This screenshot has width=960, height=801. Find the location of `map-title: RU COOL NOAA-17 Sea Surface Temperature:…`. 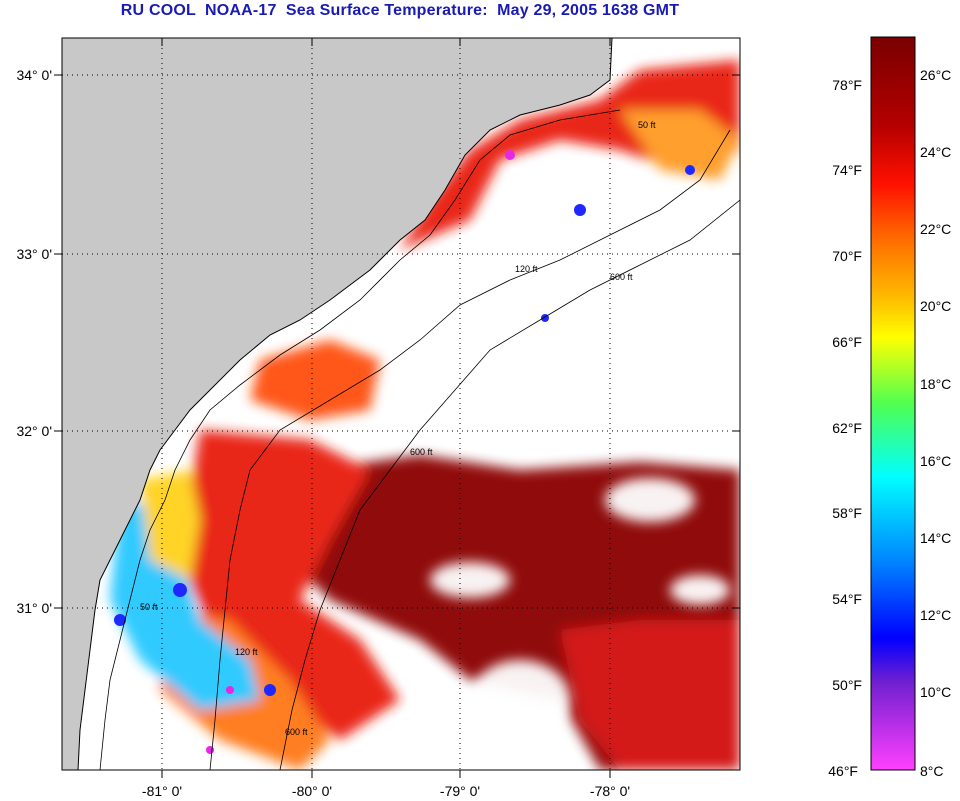

map-title: RU COOL NOAA-17 Sea Surface Temperature:… is located at coordinates (400, 10).